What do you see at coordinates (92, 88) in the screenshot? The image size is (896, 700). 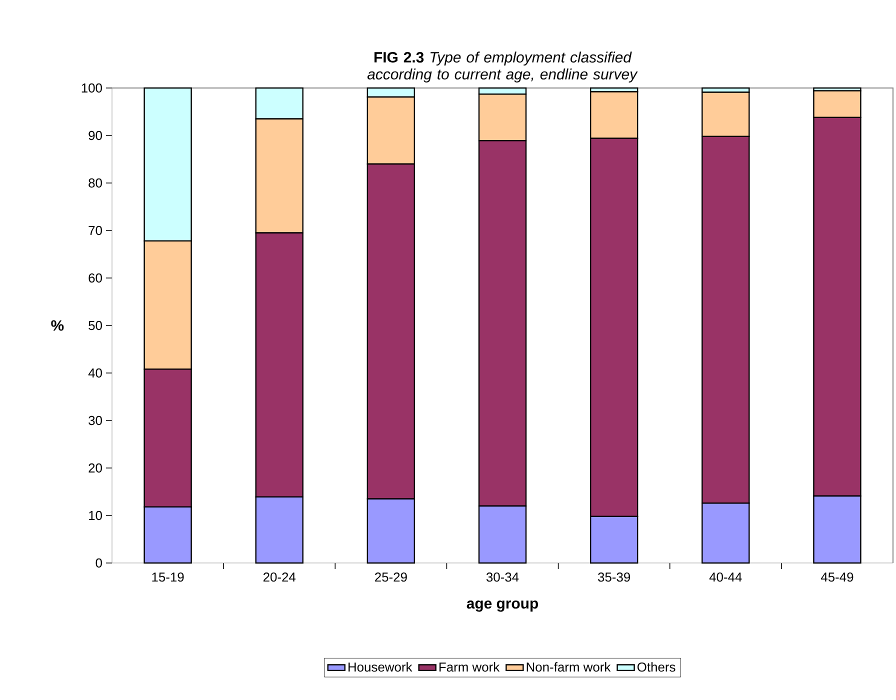 I see `y-tick-label: 100` at bounding box center [92, 88].